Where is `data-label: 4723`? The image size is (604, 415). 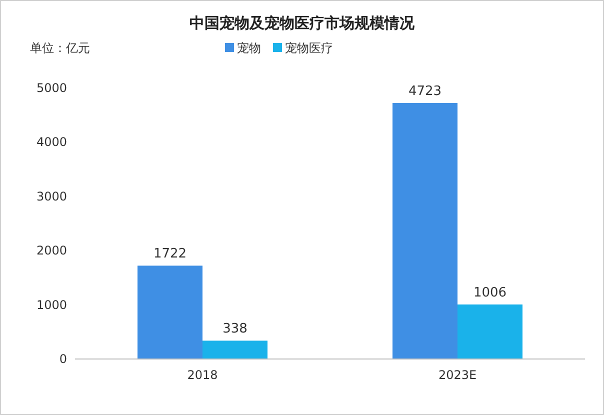 data-label: 4723 is located at coordinates (425, 92).